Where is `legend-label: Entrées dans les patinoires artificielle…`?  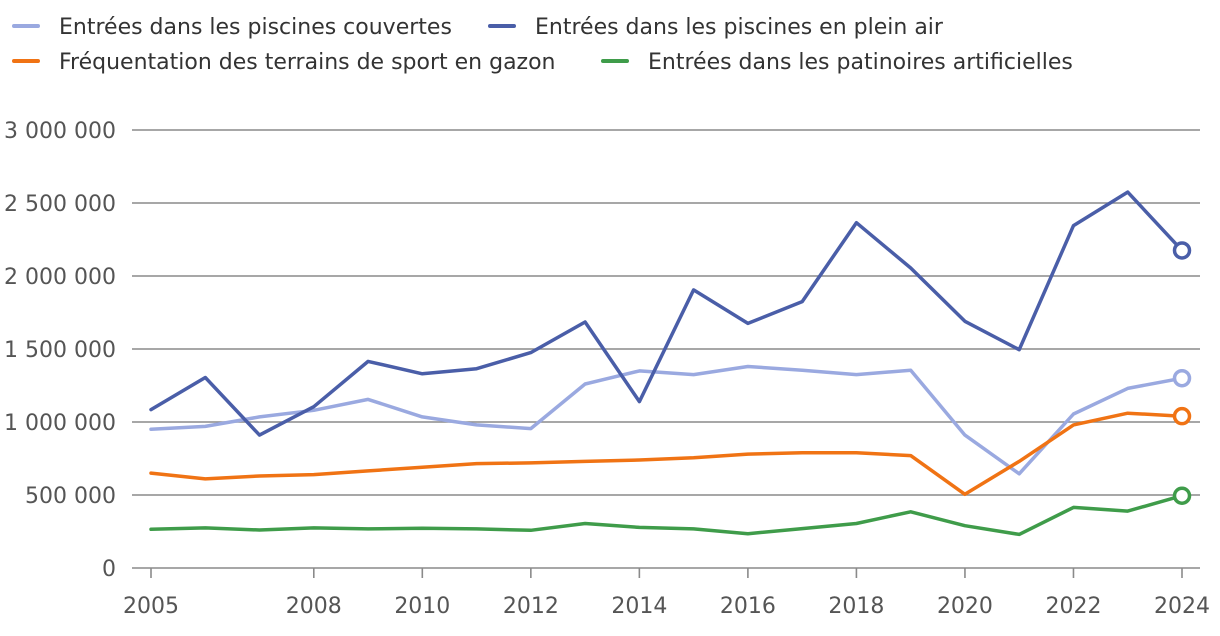 legend-label: Entrées dans les patinoires artificielle… is located at coordinates (860, 62).